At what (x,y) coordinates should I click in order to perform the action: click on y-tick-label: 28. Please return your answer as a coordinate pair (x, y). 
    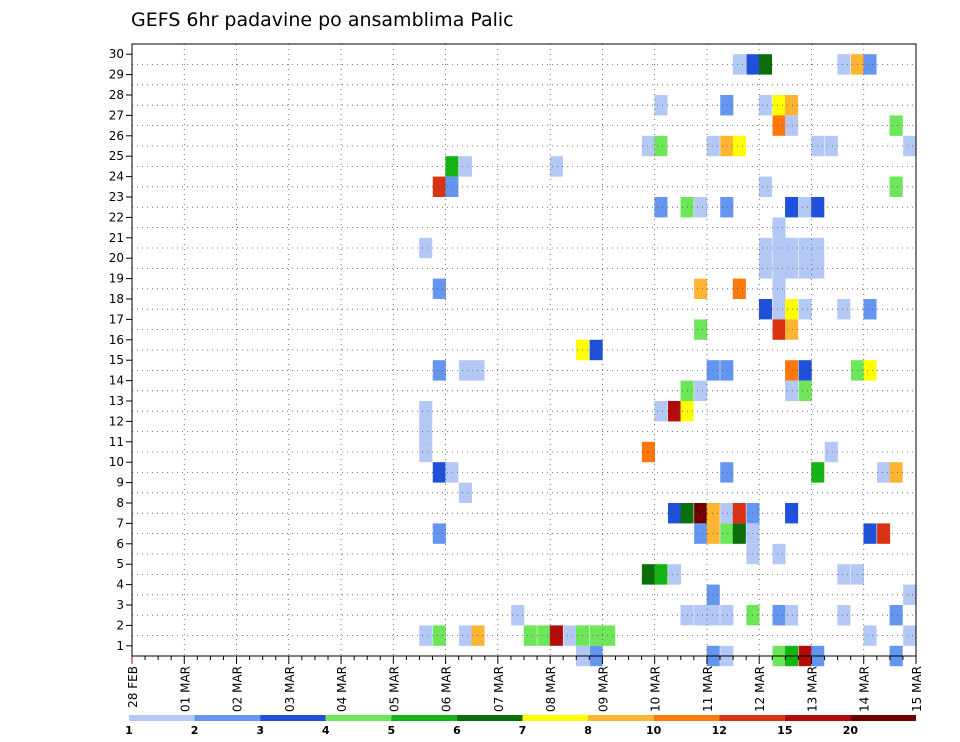
    Looking at the image, I should click on (116, 95).